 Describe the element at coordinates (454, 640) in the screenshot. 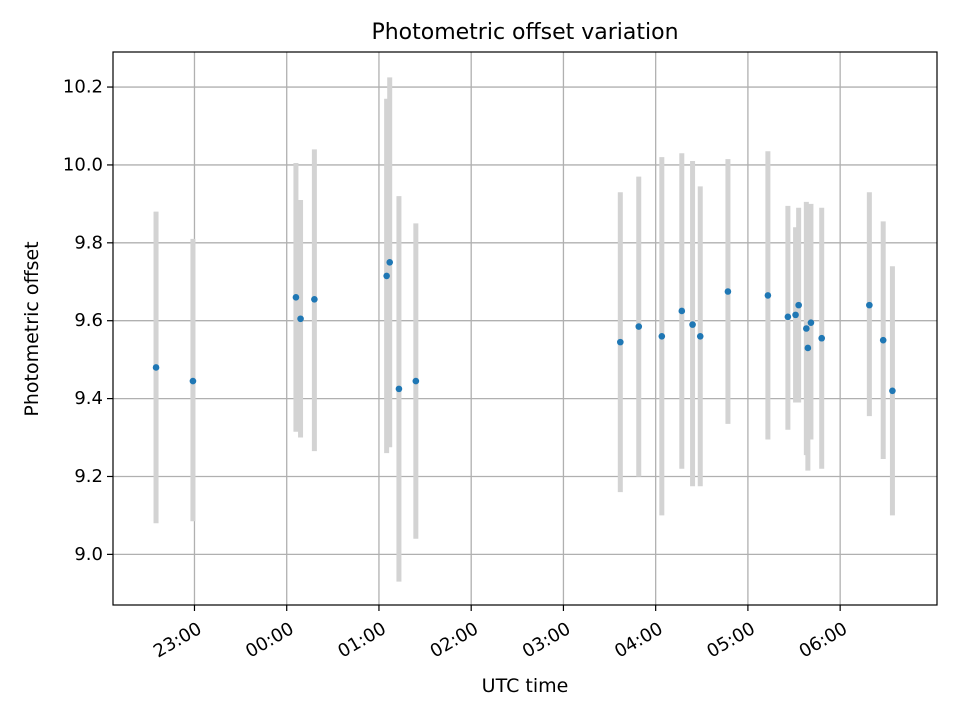

I see `x-tick-label: 02:00` at that location.